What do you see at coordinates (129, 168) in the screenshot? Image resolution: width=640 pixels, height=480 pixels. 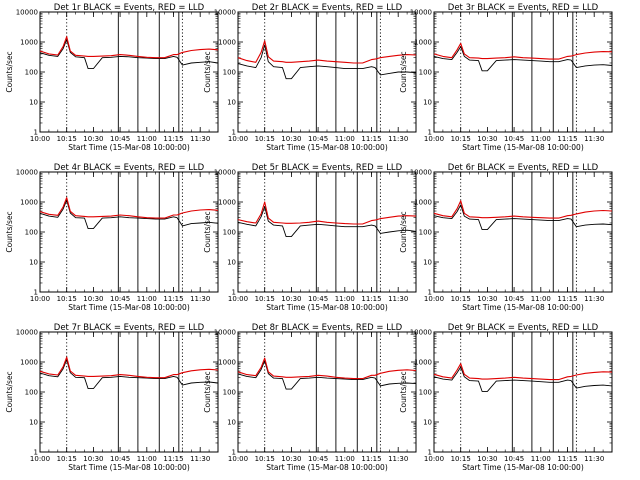 I see `chart-title: Det 4r BLACK = Events, RED = LLD` at bounding box center [129, 168].